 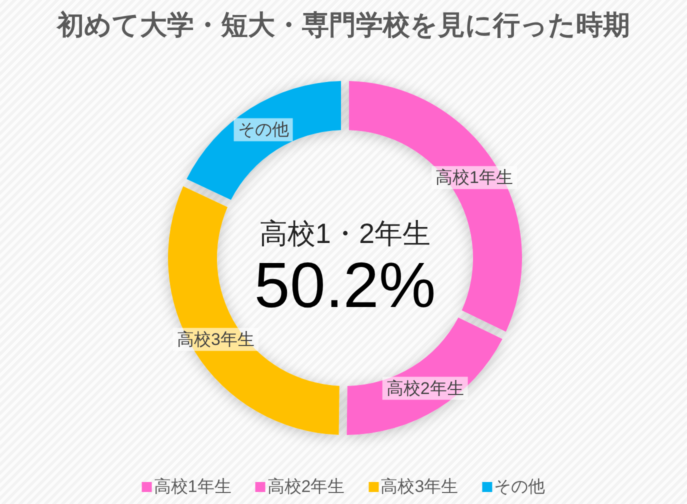 What do you see at coordinates (343, 25) in the screenshot?
I see `title: 初めて大学・短大・専門学校を見に行った時期` at bounding box center [343, 25].